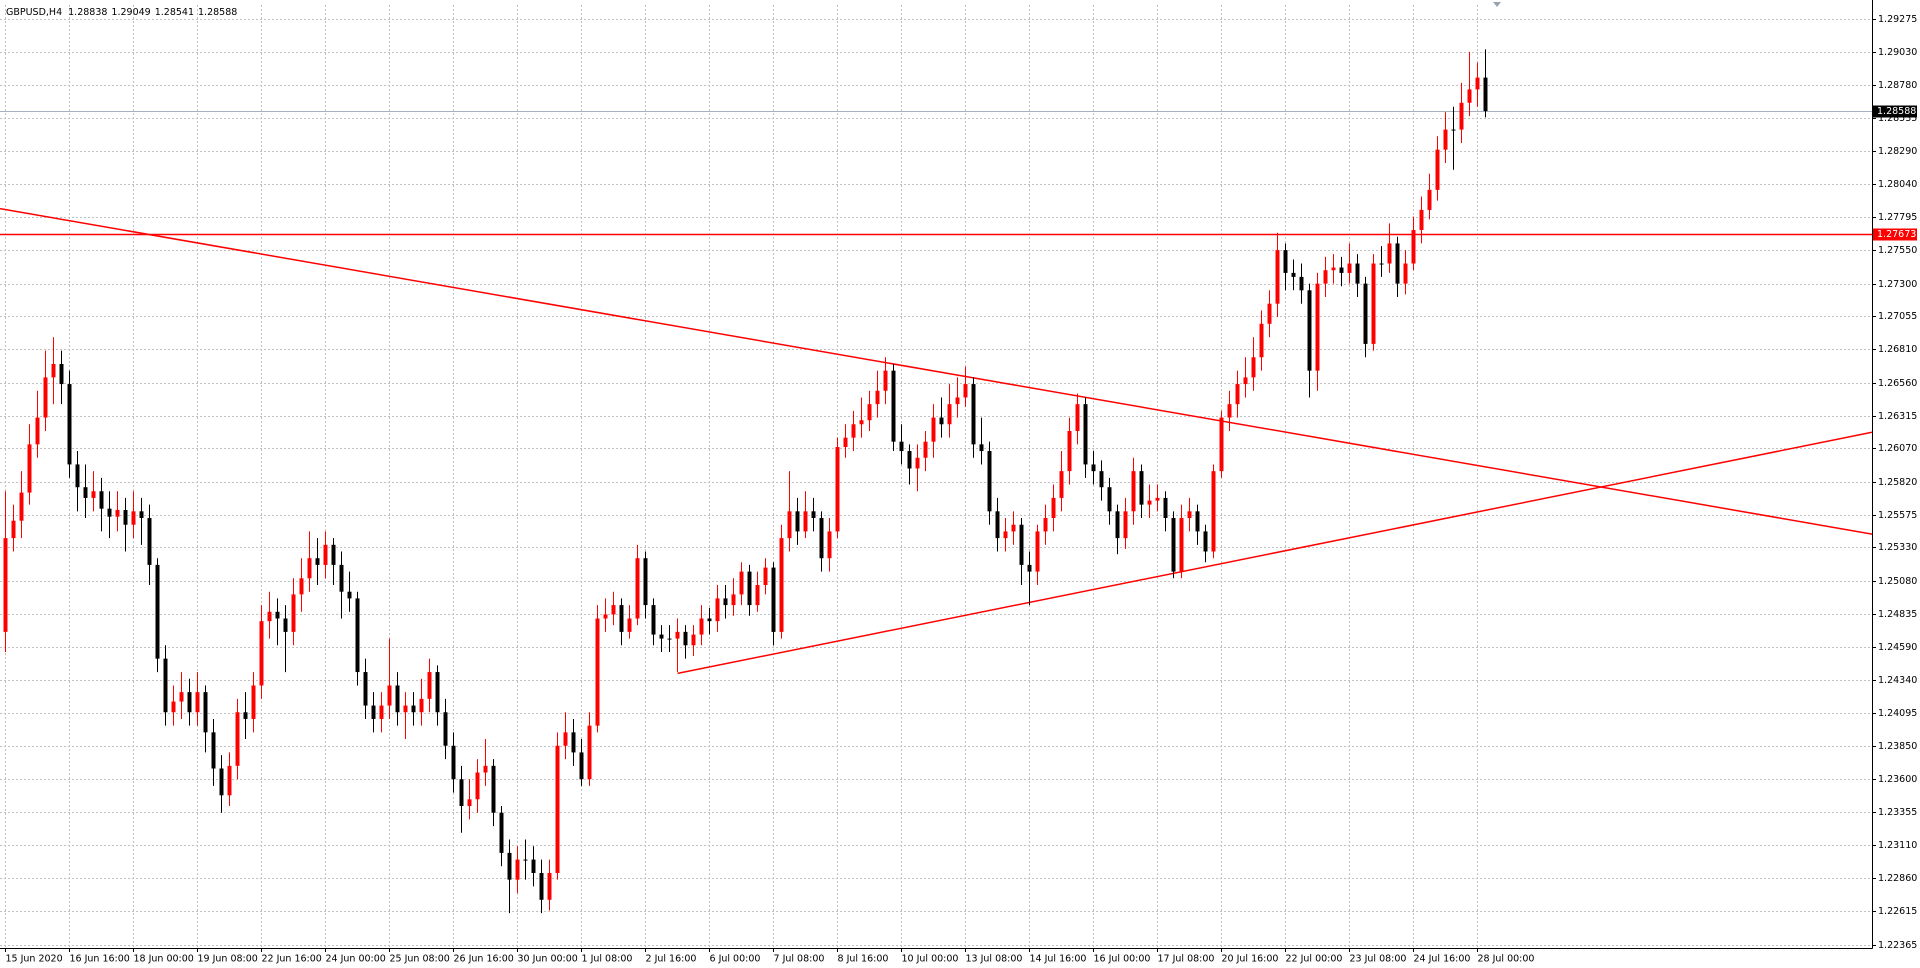 The width and height of the screenshot is (1920, 968). What do you see at coordinates (1897, 316) in the screenshot?
I see `y-tick-label: 1.27055` at bounding box center [1897, 316].